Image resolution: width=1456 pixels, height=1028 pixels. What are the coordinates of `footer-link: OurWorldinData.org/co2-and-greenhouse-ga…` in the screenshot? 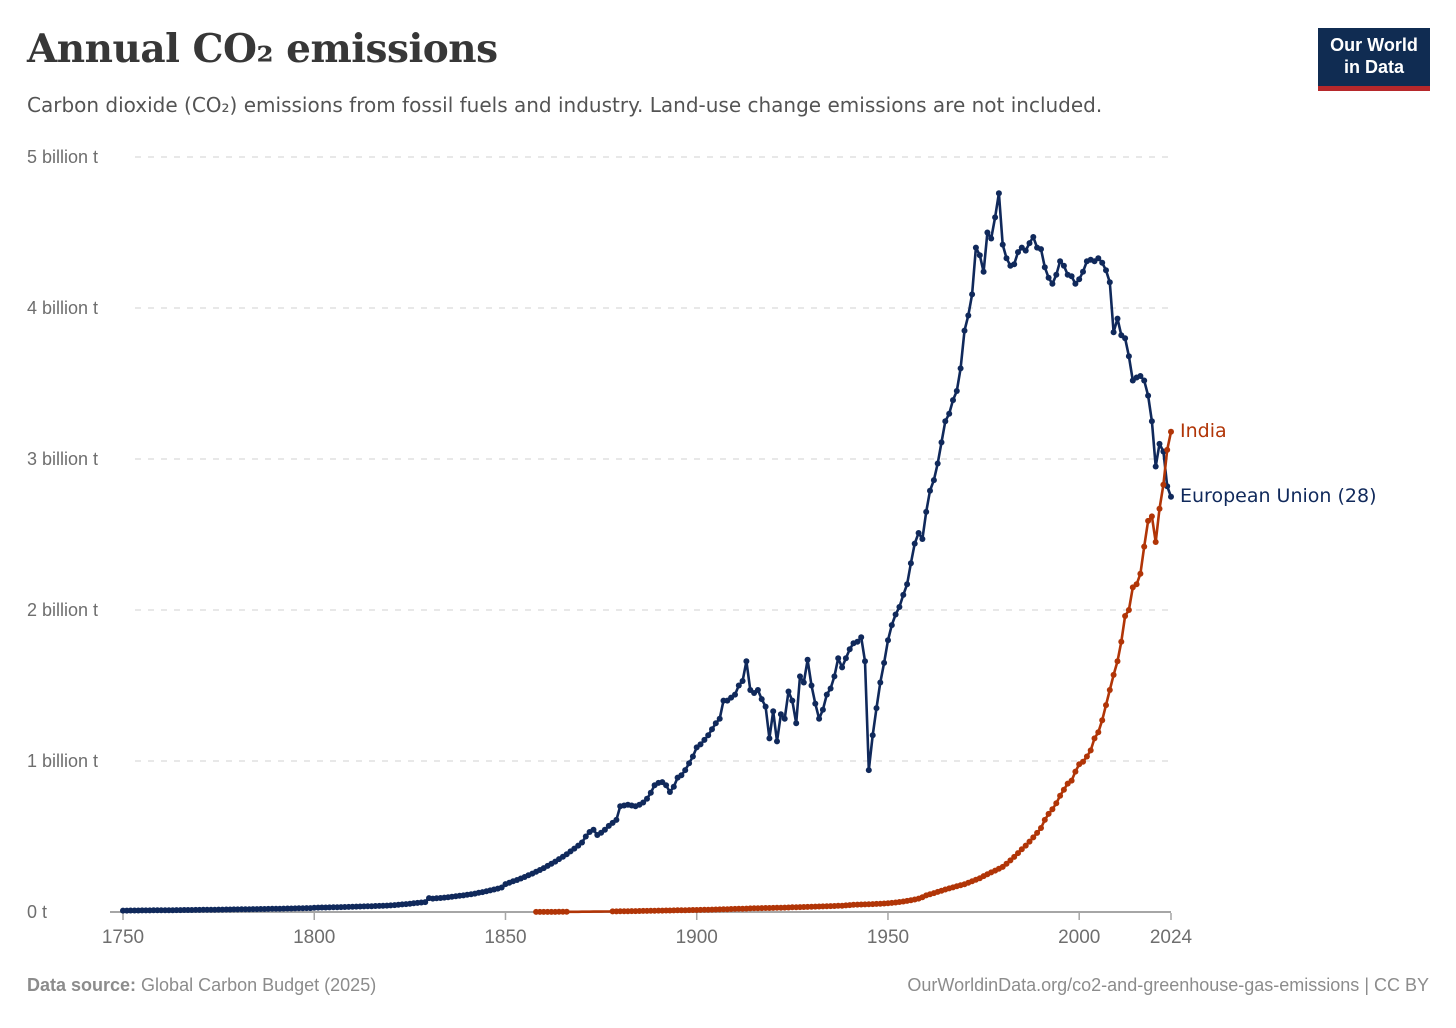 It's located at (1168, 985).